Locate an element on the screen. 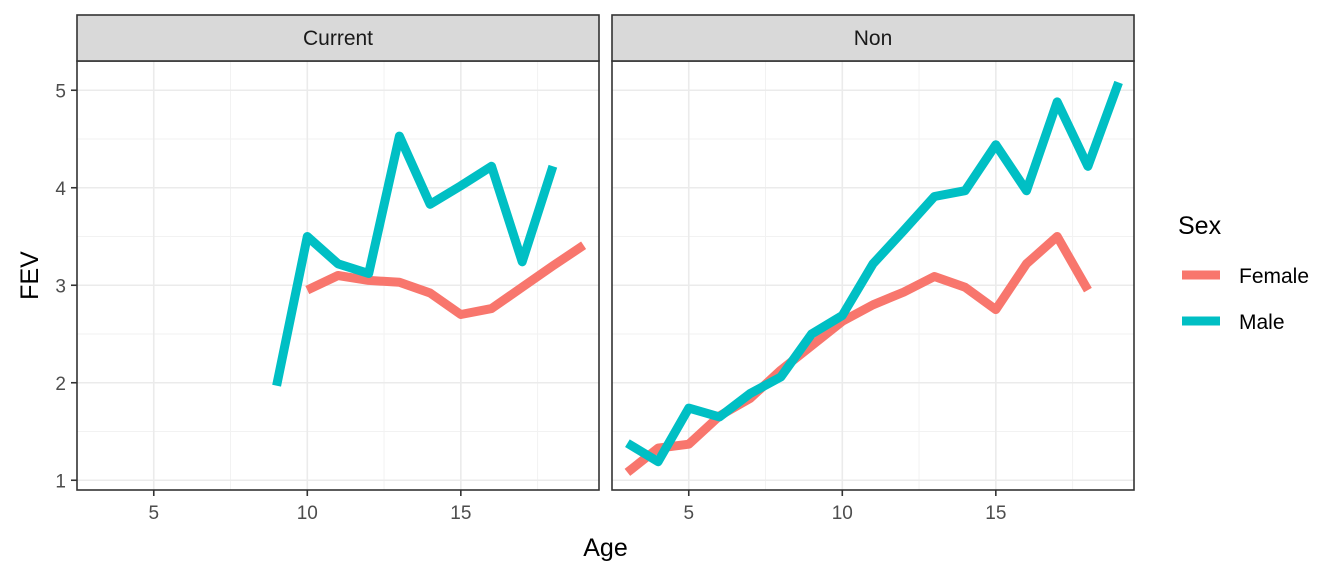  x-axis-title: Age is located at coordinates (605, 548).